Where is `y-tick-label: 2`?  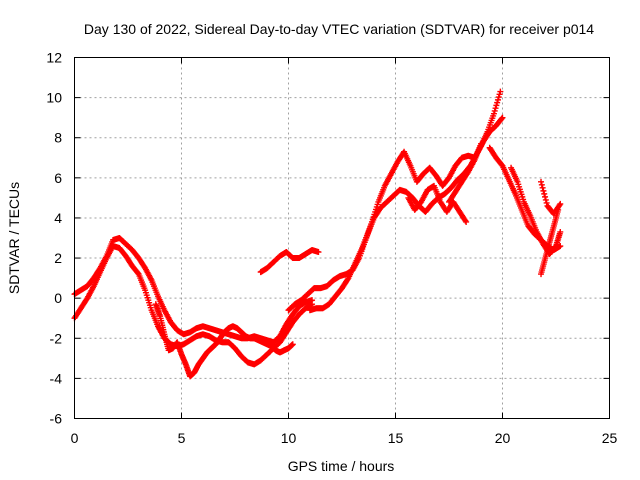 y-tick-label: 2 is located at coordinates (58, 258).